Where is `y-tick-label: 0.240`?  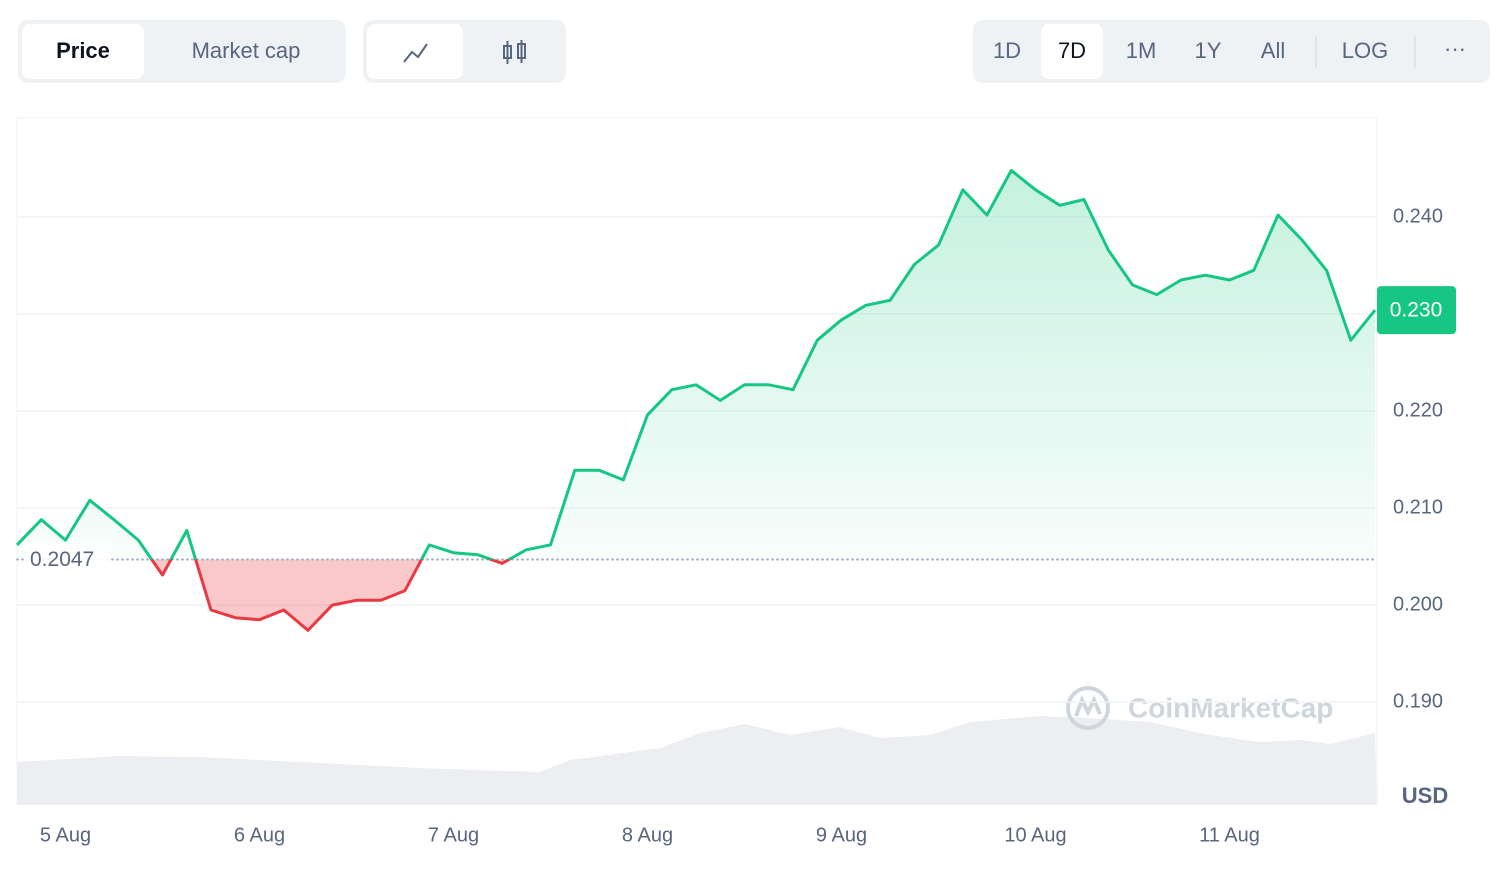
y-tick-label: 0.240 is located at coordinates (1418, 216).